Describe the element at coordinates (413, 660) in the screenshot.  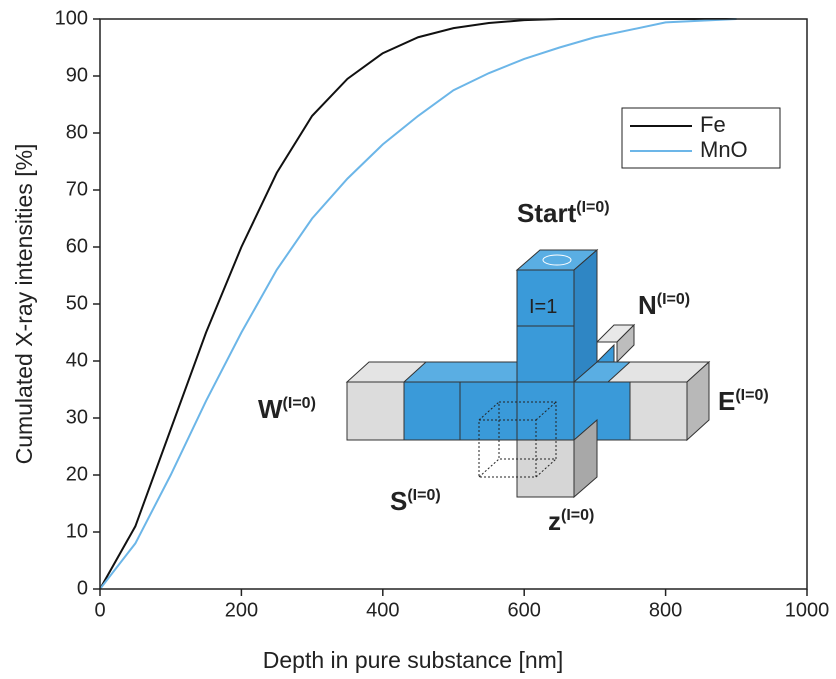
I see `x-axis-label: Depth in pure substance [nm]` at that location.